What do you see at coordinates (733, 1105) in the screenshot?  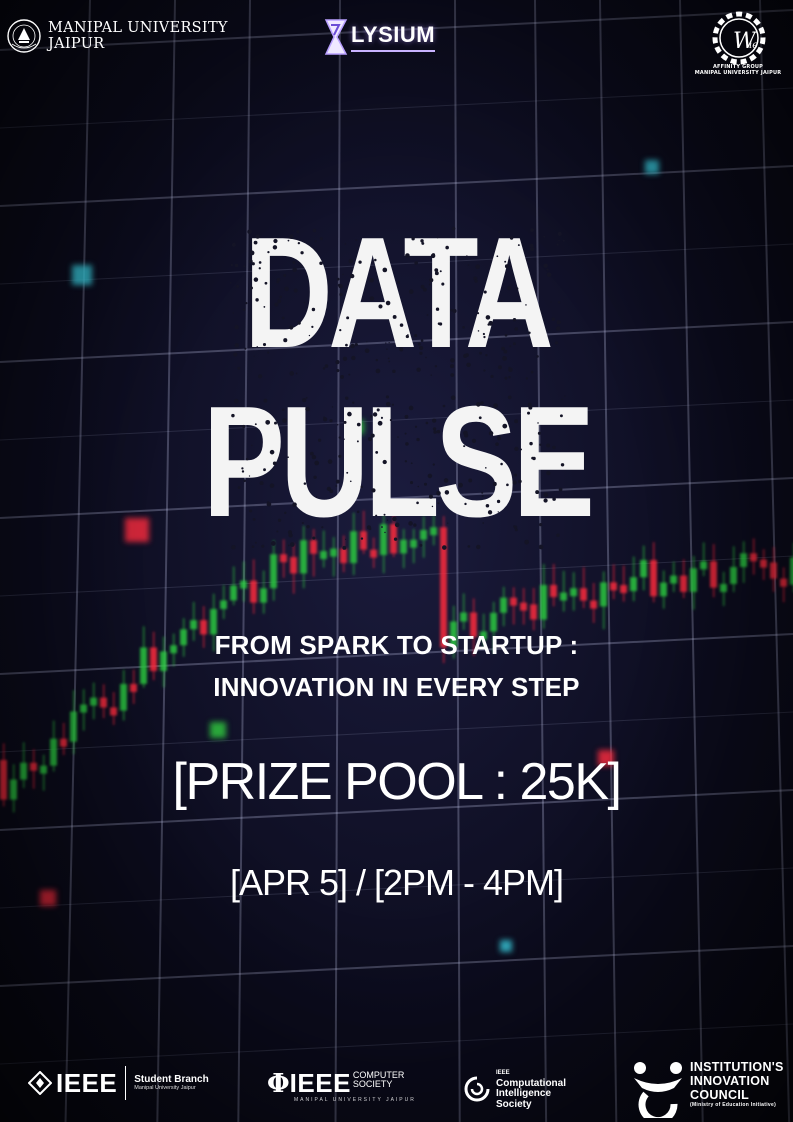 I see `iic-sub: (Ministry of Education Initiative)` at bounding box center [733, 1105].